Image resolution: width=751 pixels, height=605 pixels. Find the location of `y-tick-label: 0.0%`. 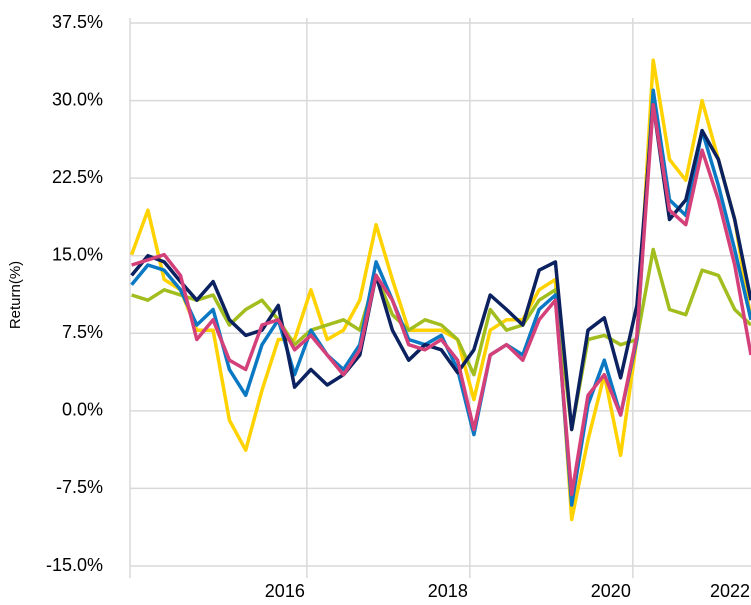

y-tick-label: 0.0% is located at coordinates (82, 410).